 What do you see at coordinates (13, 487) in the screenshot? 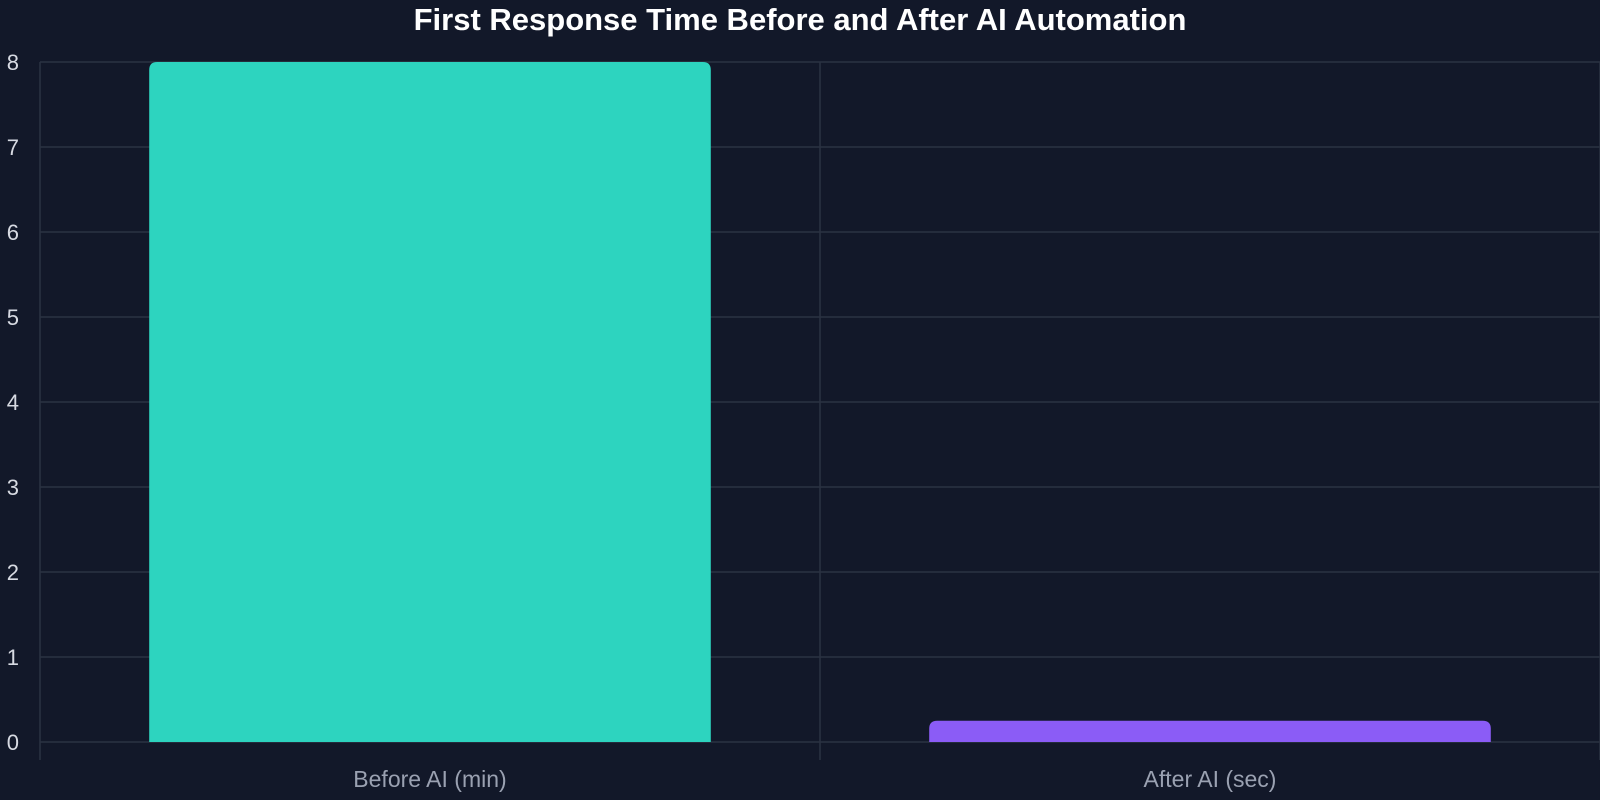
I see `y-tick-label: 3` at bounding box center [13, 487].